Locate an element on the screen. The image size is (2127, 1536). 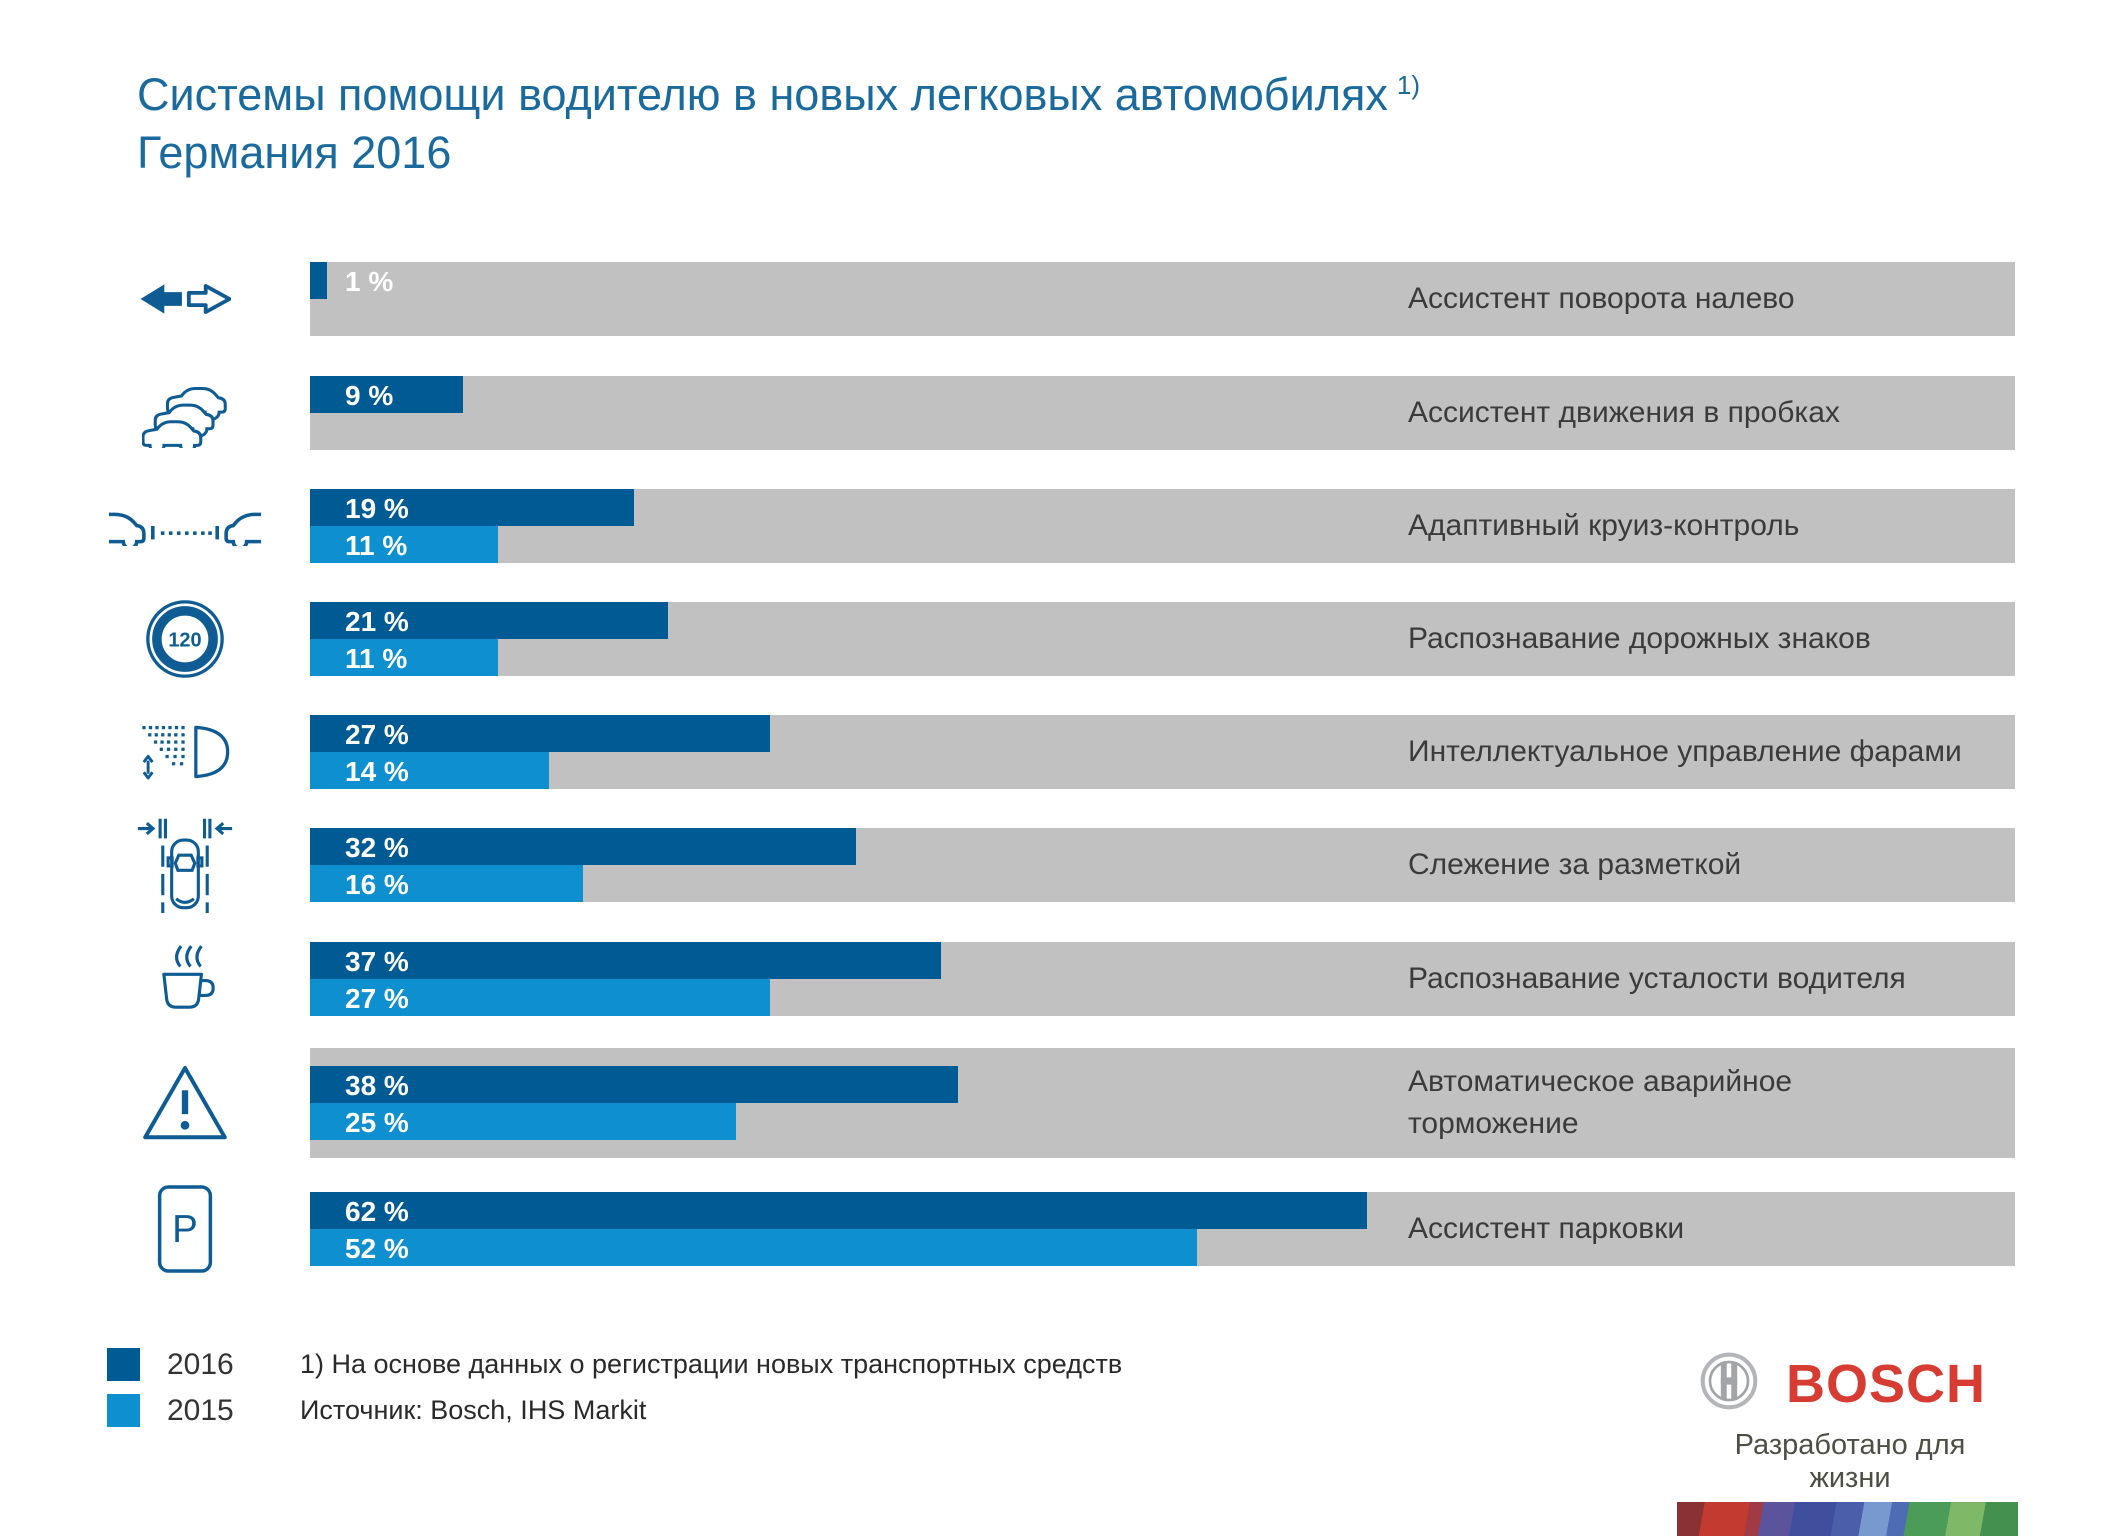
legend-swatch-2015 is located at coordinates (123, 1410).